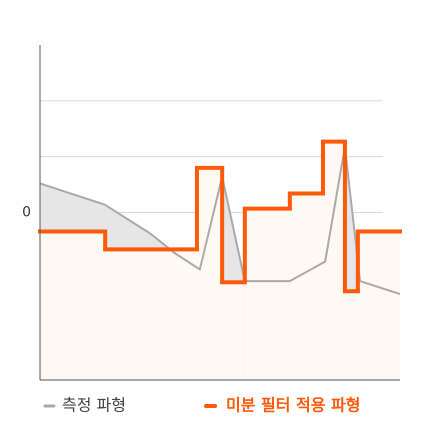  Describe the element at coordinates (94, 405) in the screenshot. I see `legend-label: 측정 파형` at that location.